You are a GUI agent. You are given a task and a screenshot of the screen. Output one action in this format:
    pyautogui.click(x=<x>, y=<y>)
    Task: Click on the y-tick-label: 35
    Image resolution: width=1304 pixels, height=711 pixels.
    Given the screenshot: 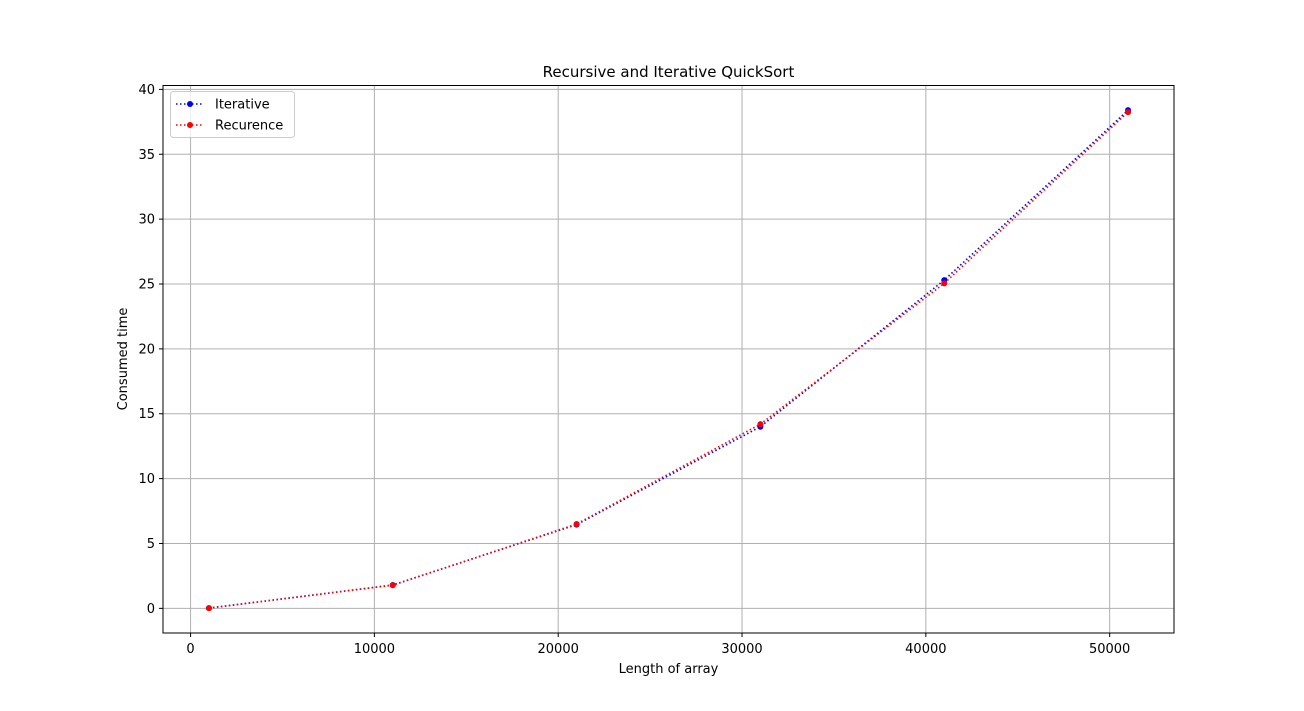 What is the action you would take?
    pyautogui.click(x=146, y=155)
    